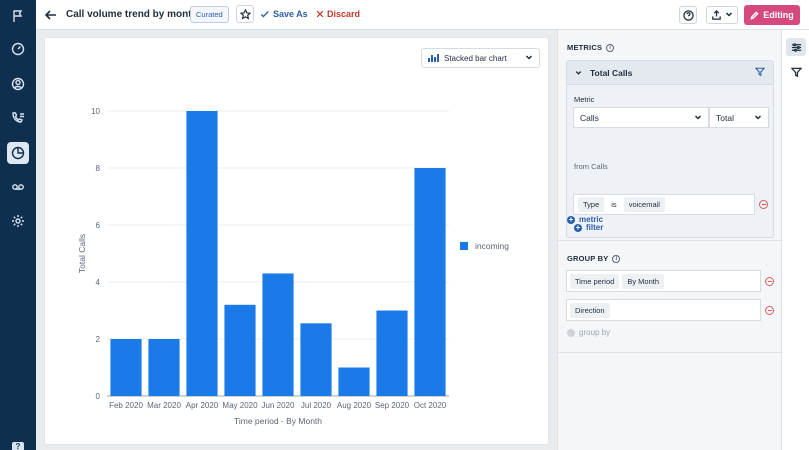 This screenshot has height=450, width=809. I want to click on metrics-section-header: METRICS i, so click(591, 47).